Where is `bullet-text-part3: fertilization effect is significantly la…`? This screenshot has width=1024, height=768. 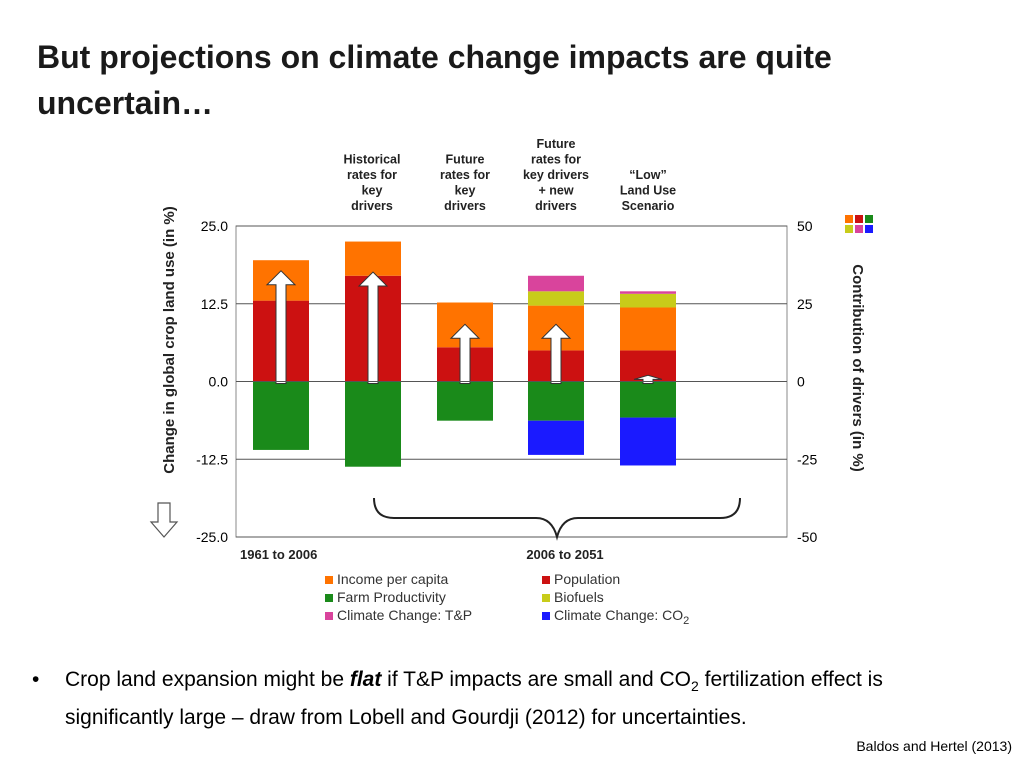
bullet-text-part3: fertilization effect is significantly la… is located at coordinates (474, 698).